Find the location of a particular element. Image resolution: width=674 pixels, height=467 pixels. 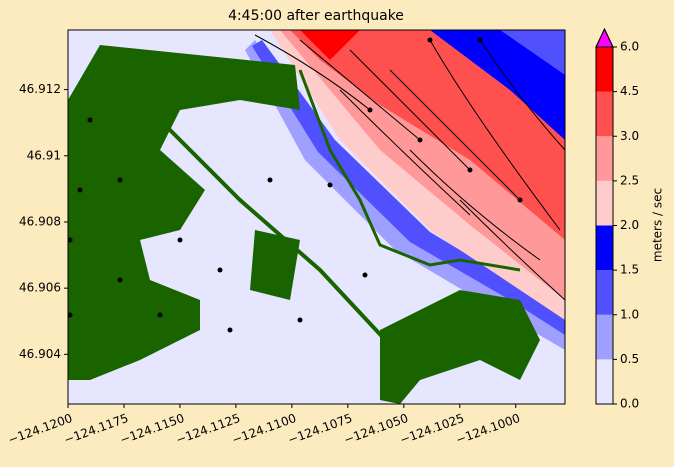

road is located at coordinates (409, 170).